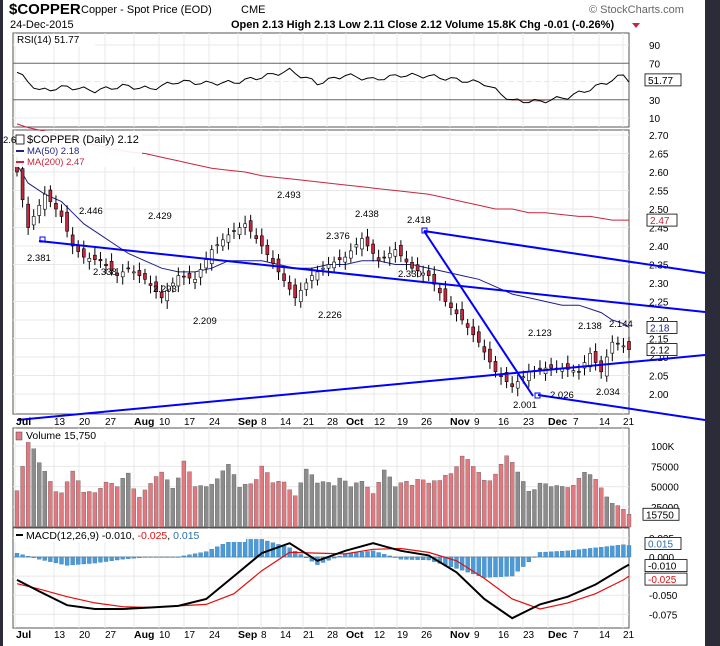 The height and width of the screenshot is (646, 720). Describe the element at coordinates (576, 422) in the screenshot. I see `x-axis-top-label: 7` at that location.